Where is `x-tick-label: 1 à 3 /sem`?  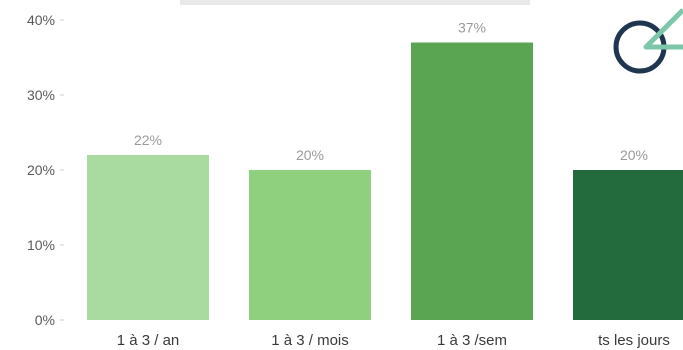 x-tick-label: 1 à 3 /sem is located at coordinates (472, 340).